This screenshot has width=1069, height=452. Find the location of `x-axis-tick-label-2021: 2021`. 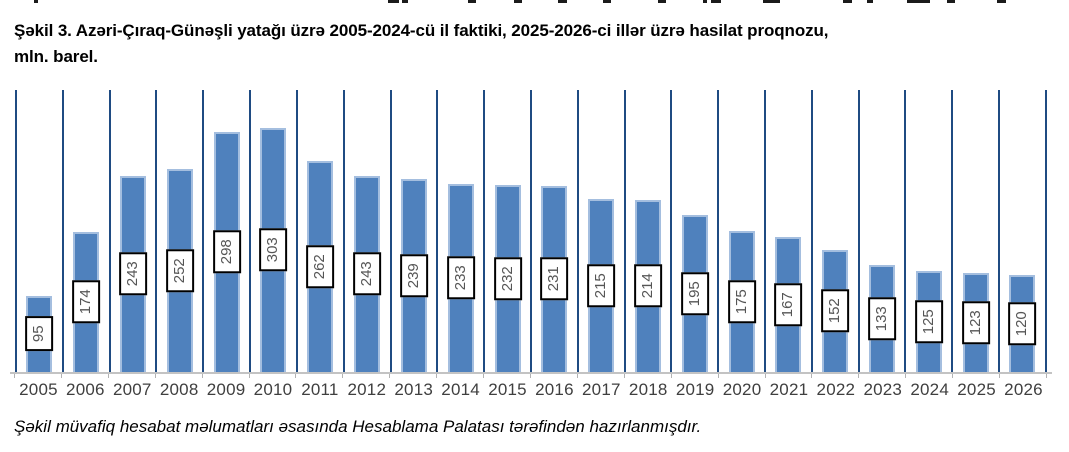

x-axis-tick-label-2021: 2021 is located at coordinates (789, 389).